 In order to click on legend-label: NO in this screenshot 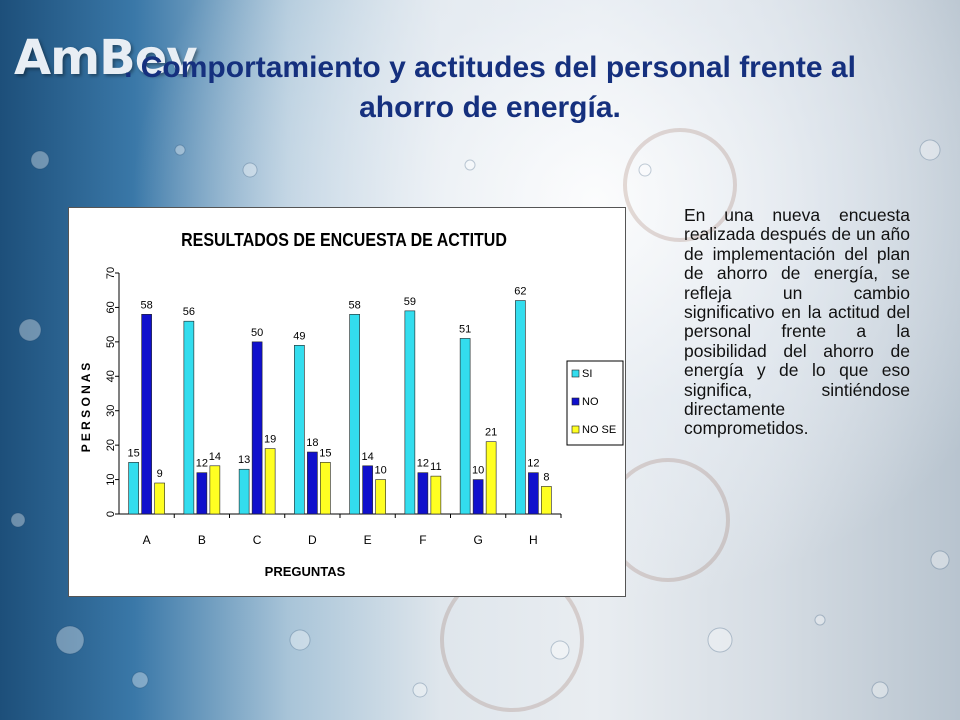, I will do `click(590, 402)`.